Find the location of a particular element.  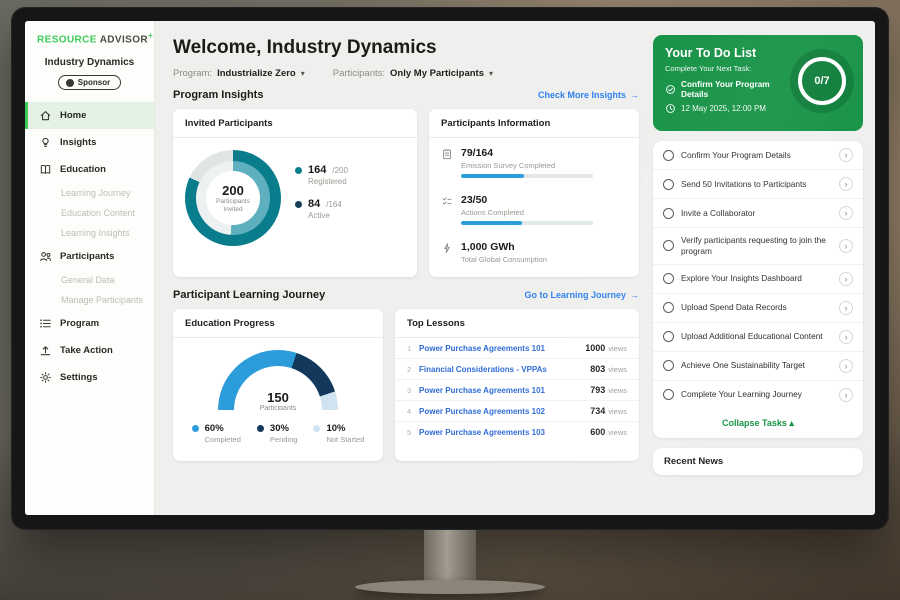

sidebar-item-program: Program is located at coordinates (89, 323).